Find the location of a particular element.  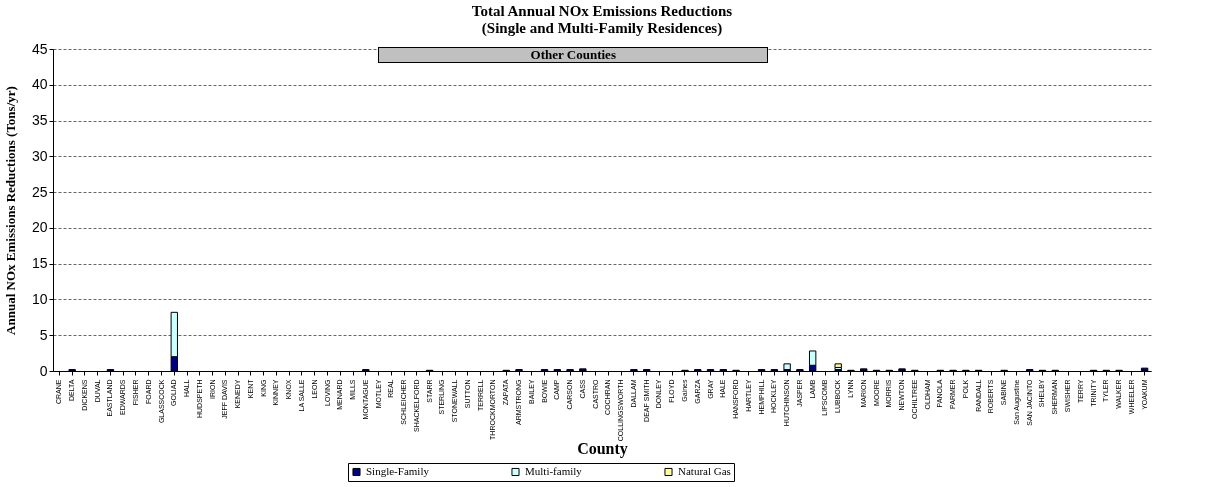

y-tick-label: 45 is located at coordinates (39, 48).